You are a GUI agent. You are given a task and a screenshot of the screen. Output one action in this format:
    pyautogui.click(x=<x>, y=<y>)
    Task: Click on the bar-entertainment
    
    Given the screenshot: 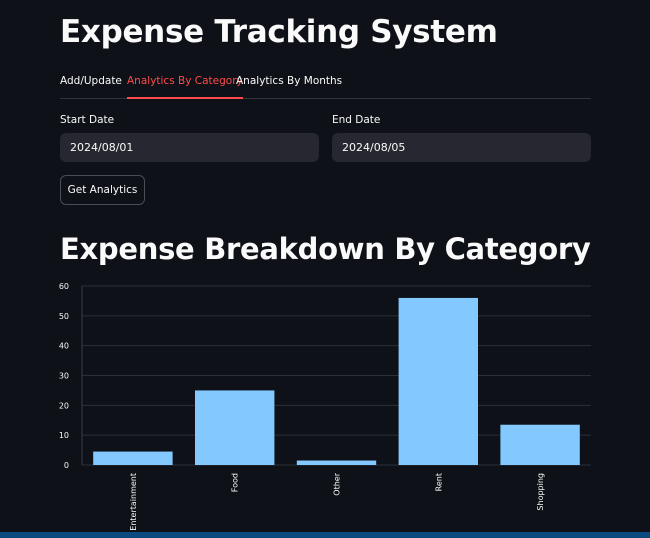 What is the action you would take?
    pyautogui.click(x=133, y=458)
    